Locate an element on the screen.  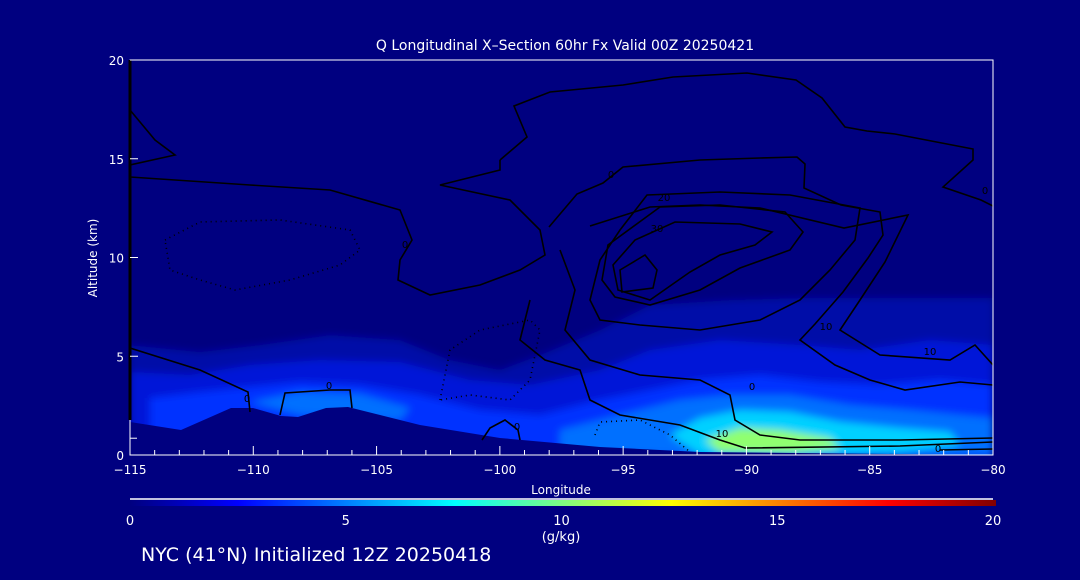
x-tick-label: −80 is located at coordinates (992, 470).